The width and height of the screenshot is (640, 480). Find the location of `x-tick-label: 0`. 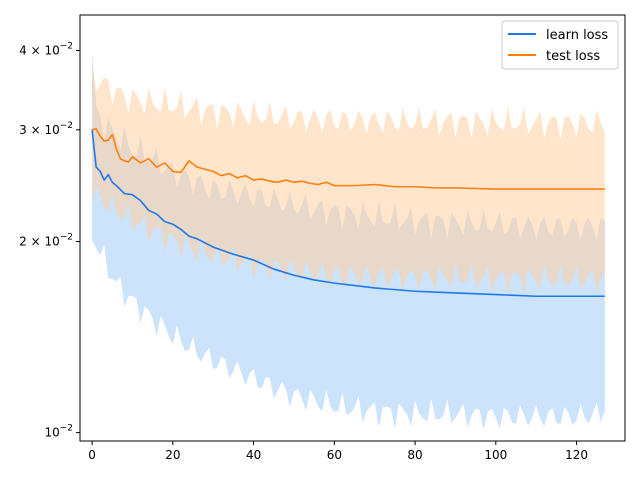

x-tick-label: 0 is located at coordinates (92, 455).